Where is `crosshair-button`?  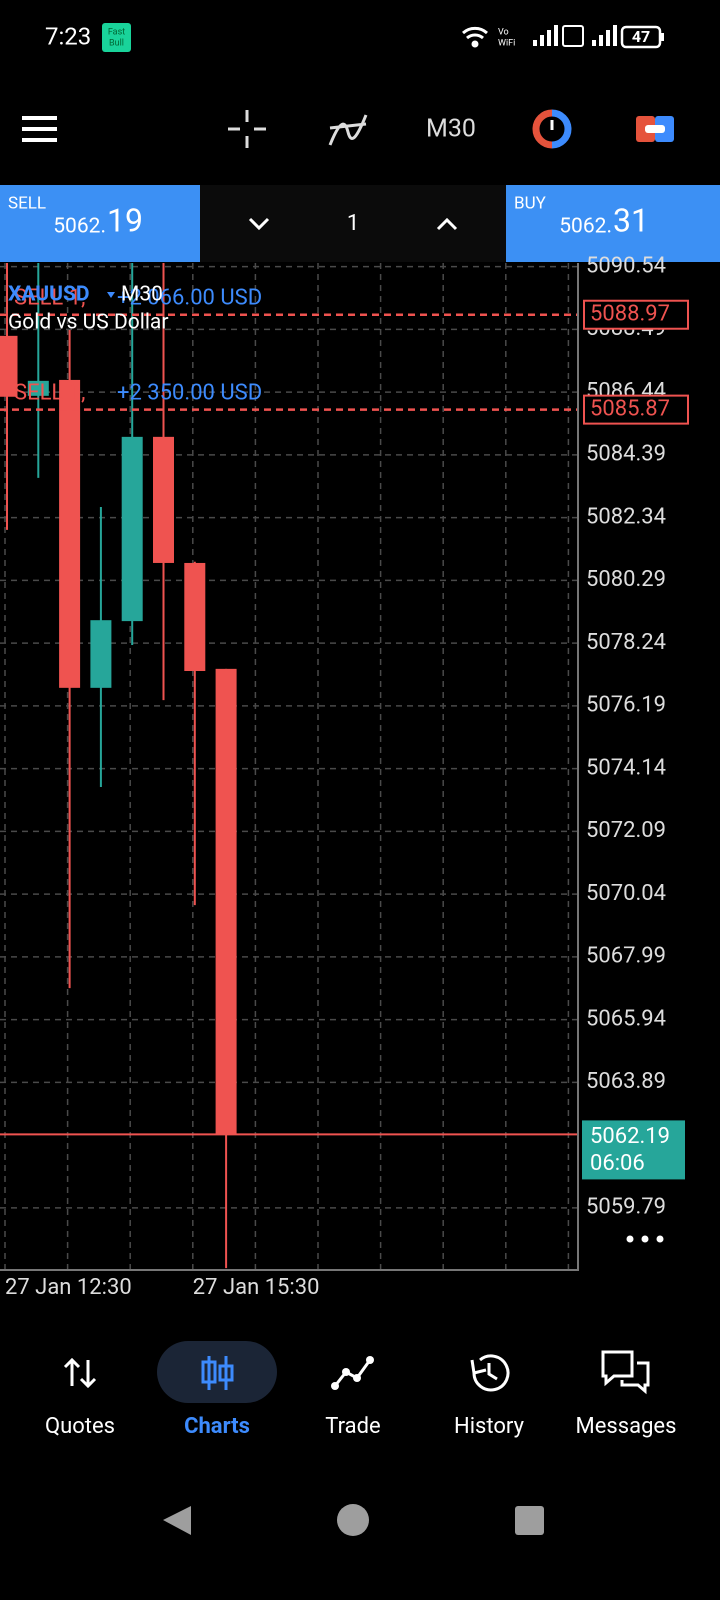 crosshair-button is located at coordinates (247, 129).